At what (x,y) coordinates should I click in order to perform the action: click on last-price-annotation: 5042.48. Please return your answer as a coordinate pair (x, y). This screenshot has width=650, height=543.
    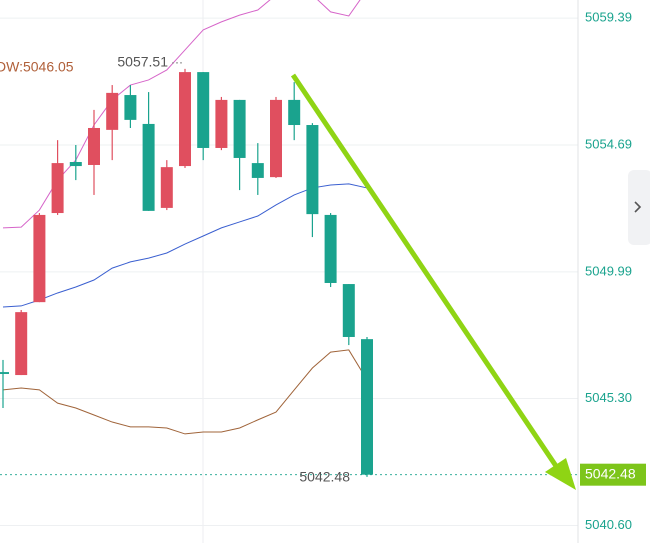
    Looking at the image, I should click on (324, 476).